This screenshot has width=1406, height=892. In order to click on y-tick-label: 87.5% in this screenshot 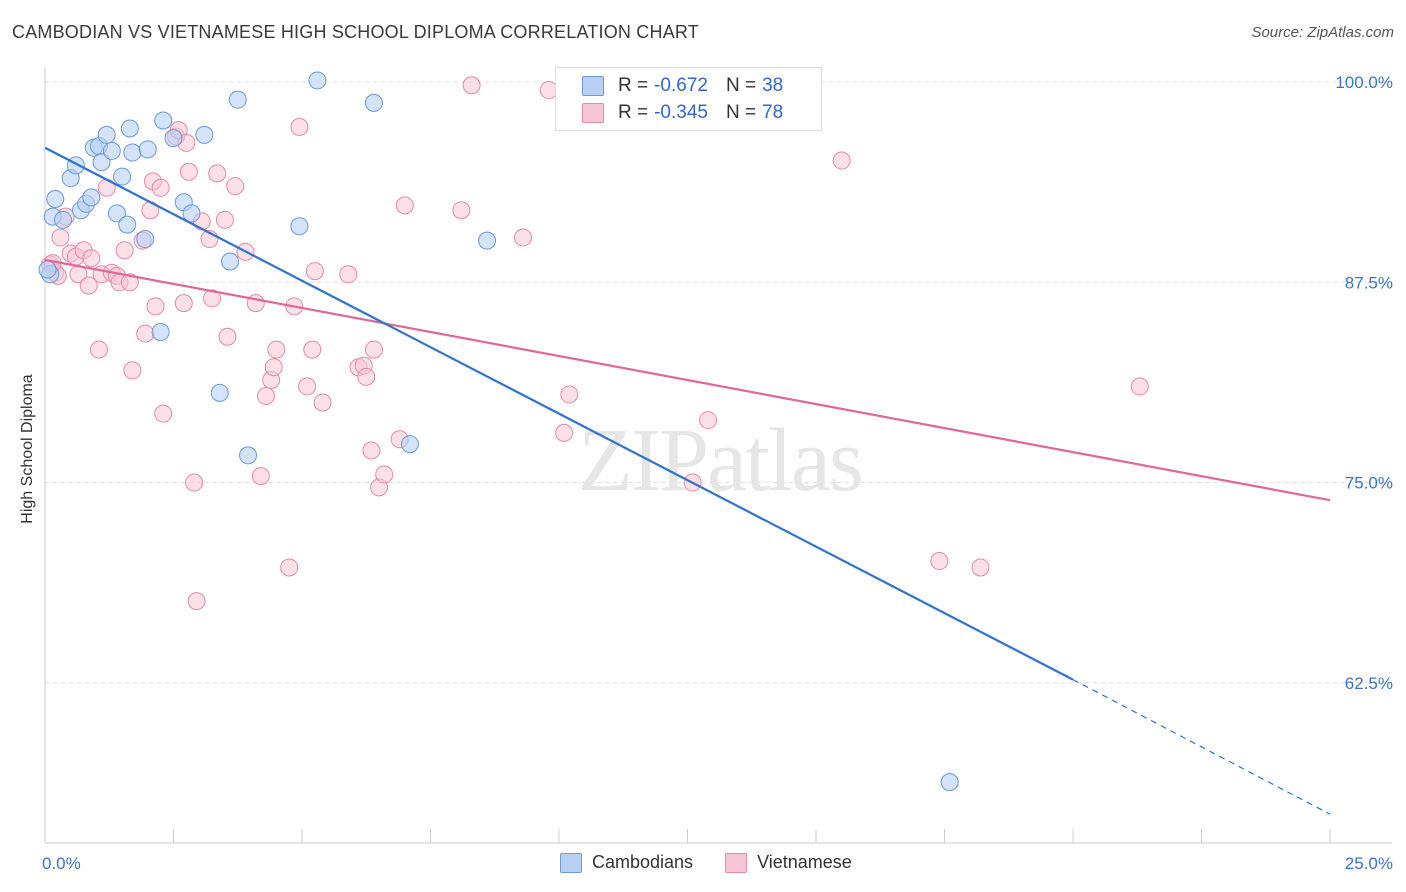, I will do `click(1369, 282)`.